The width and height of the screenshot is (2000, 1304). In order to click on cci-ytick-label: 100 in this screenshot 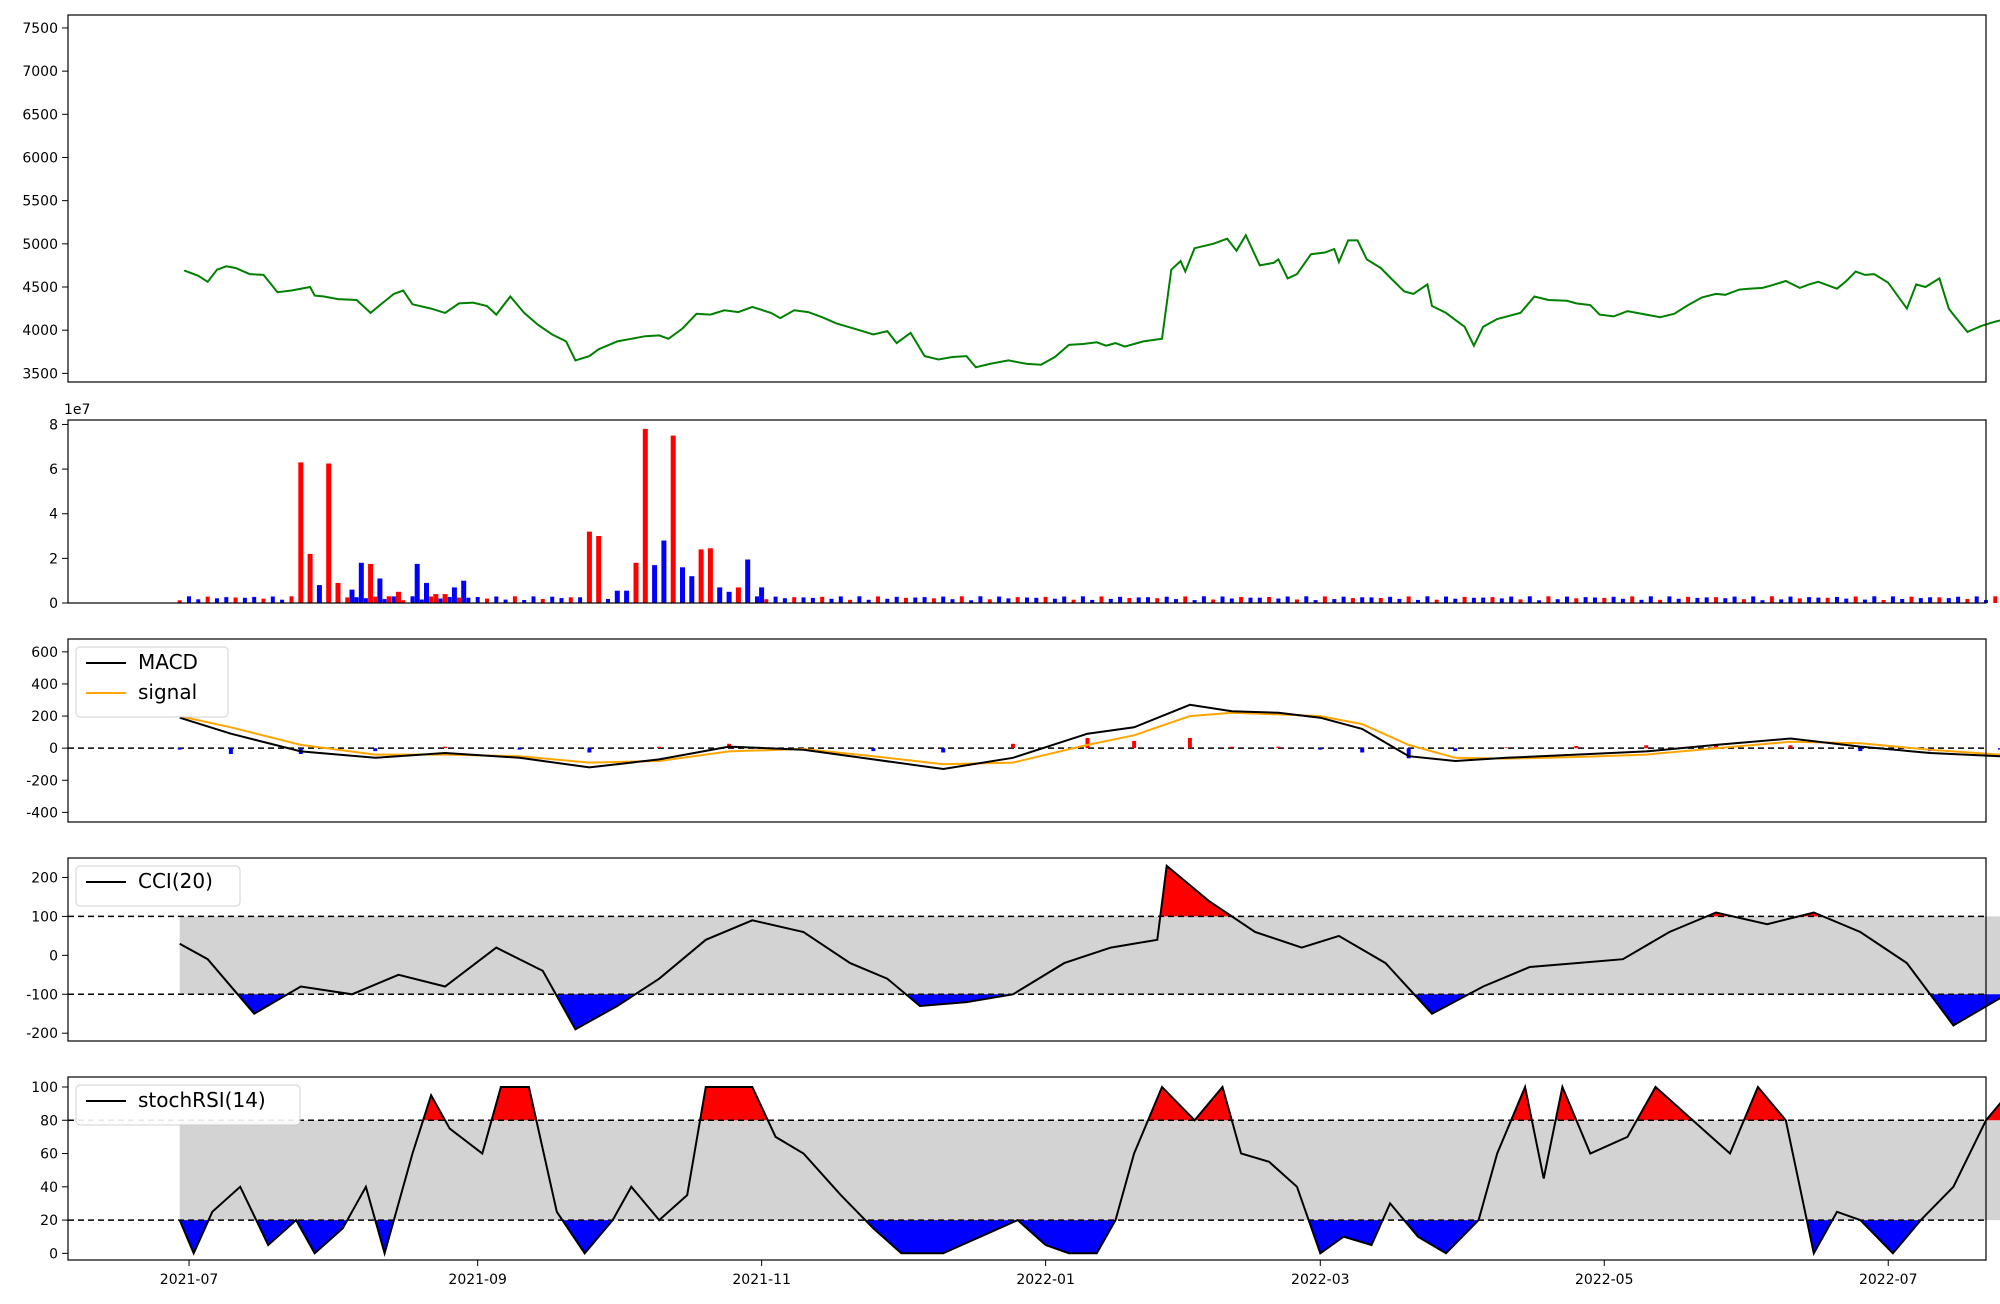, I will do `click(44, 917)`.